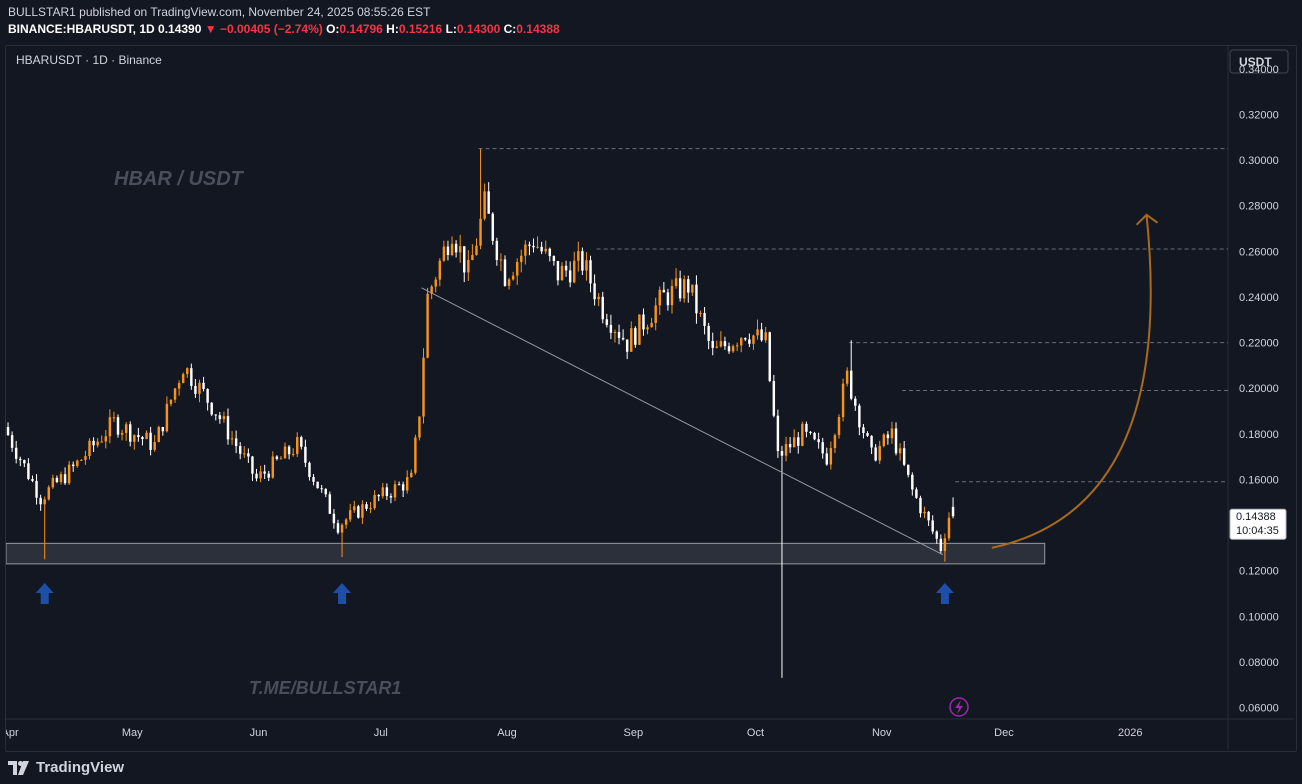 The width and height of the screenshot is (1302, 784). Describe the element at coordinates (66, 767) in the screenshot. I see `tradingview-logo: TradingView` at that location.